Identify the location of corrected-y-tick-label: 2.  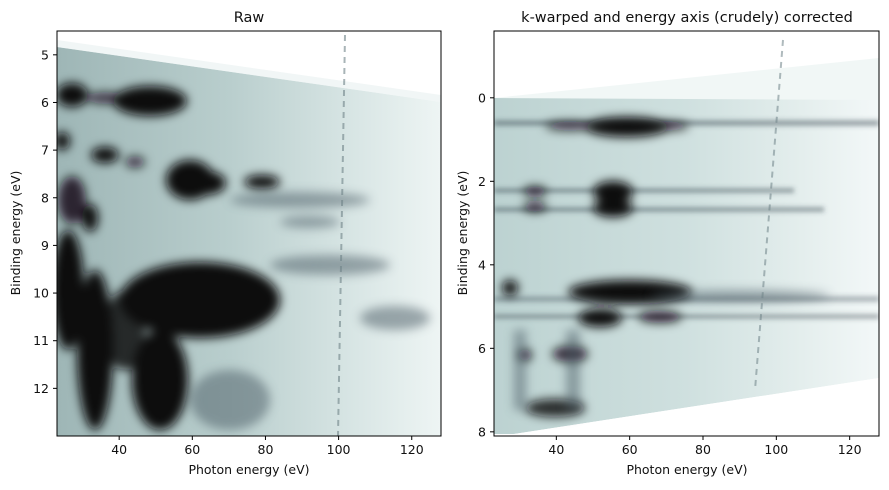
(482, 181).